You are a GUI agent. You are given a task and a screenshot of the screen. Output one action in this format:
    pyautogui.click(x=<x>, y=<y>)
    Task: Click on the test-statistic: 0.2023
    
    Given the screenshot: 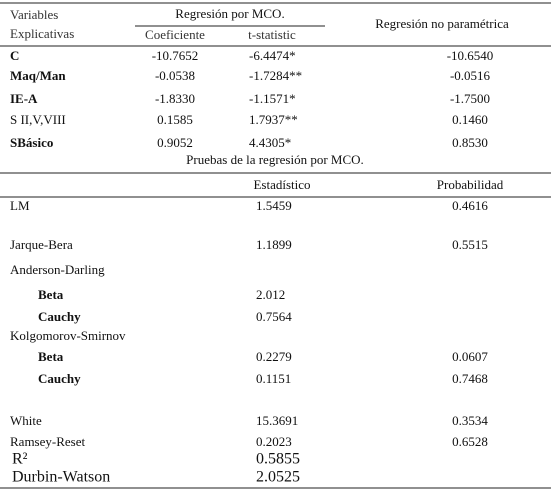 What is the action you would take?
    pyautogui.click(x=274, y=441)
    